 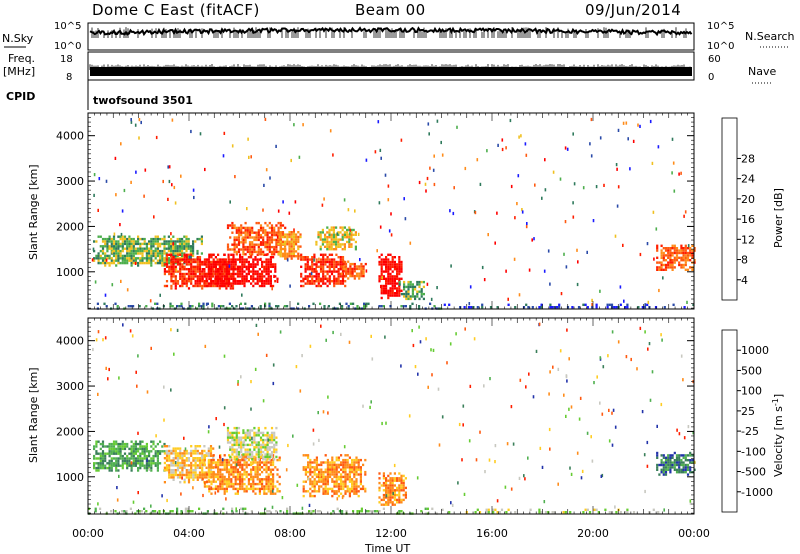 I want to click on nave-tick-bottom: 0, so click(x=711, y=77).